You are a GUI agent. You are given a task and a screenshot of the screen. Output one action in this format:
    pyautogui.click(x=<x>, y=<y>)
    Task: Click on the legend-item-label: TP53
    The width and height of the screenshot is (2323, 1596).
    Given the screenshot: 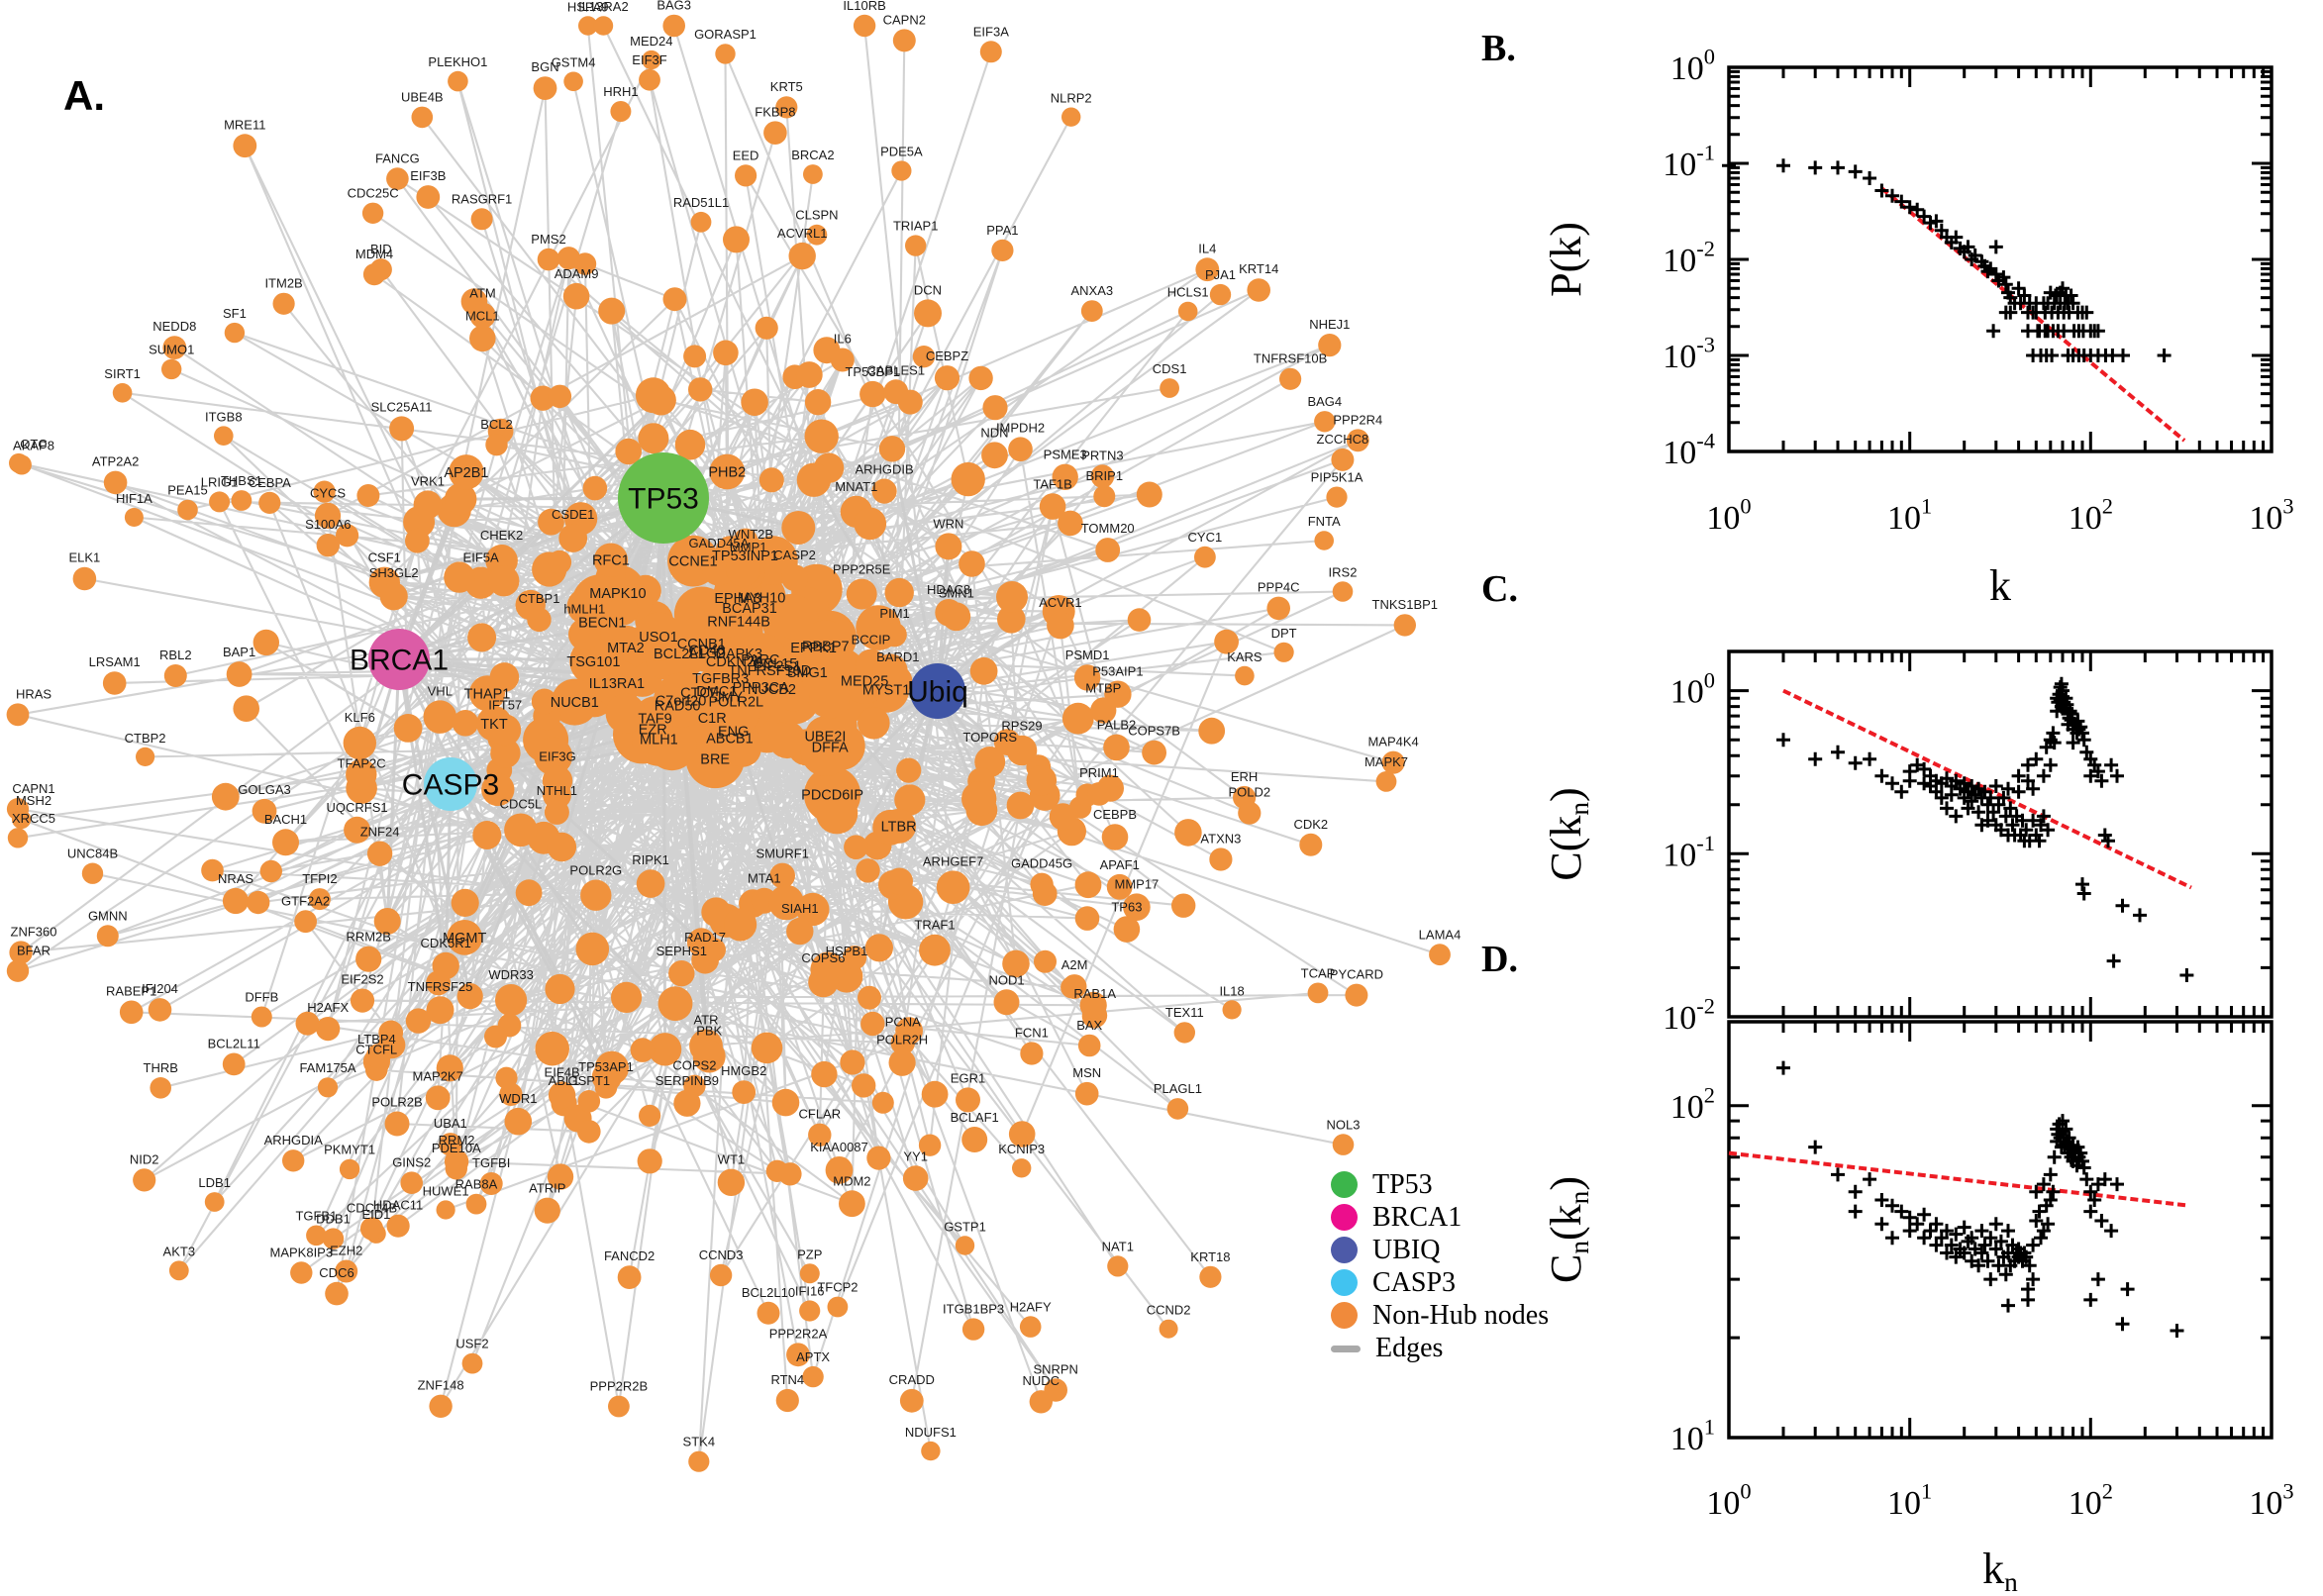 What is the action you would take?
    pyautogui.click(x=1403, y=1184)
    